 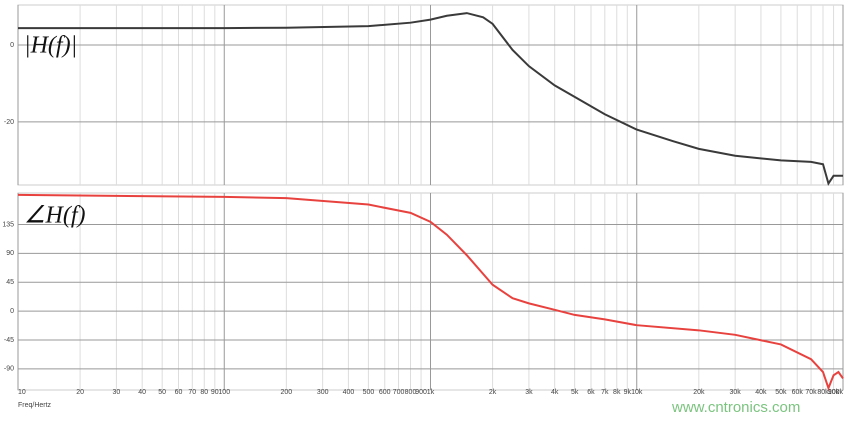 What do you see at coordinates (399, 392) in the screenshot?
I see `x-tick-label: 700` at bounding box center [399, 392].